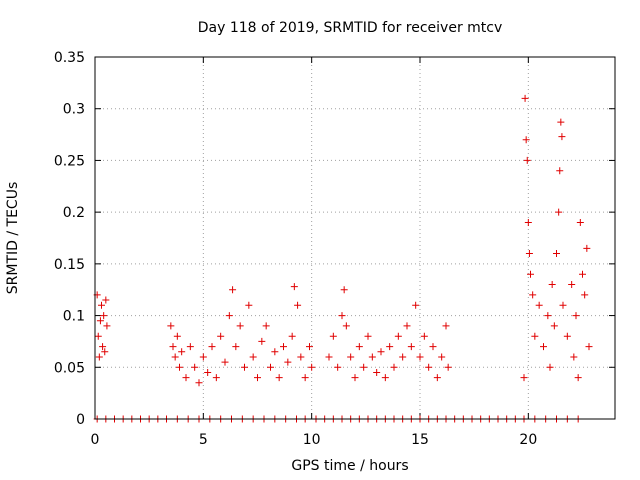  Describe the element at coordinates (69, 368) in the screenshot. I see `y-tick-label: 0.05` at that location.